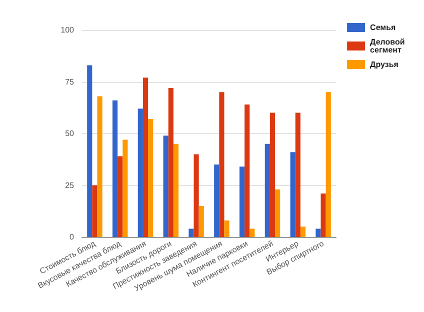 This screenshot has height=312, width=424. Describe the element at coordinates (389, 46) in the screenshot. I see `legend-label: Деловой сегмент` at that location.